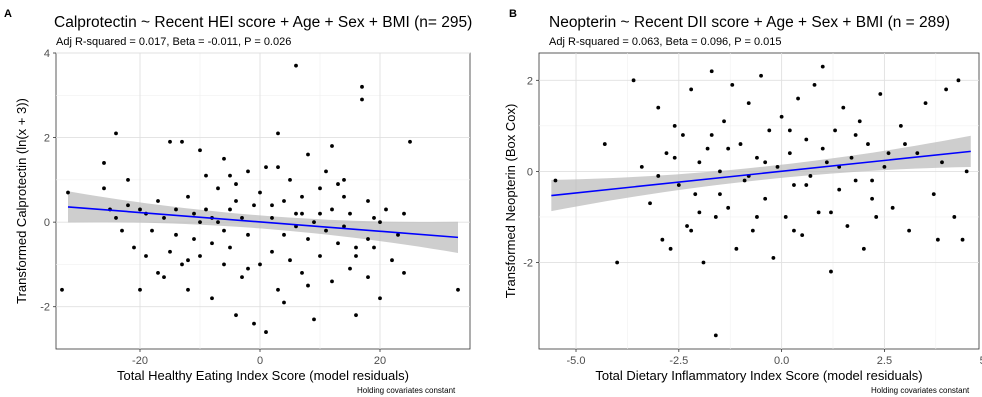 The height and width of the screenshot is (397, 982). I want to click on y-tick-label: 2, so click(47, 139).